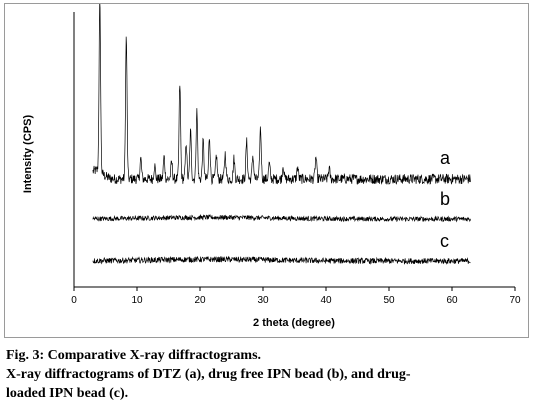  Describe the element at coordinates (445, 199) in the screenshot. I see `series-label-b: b` at that location.